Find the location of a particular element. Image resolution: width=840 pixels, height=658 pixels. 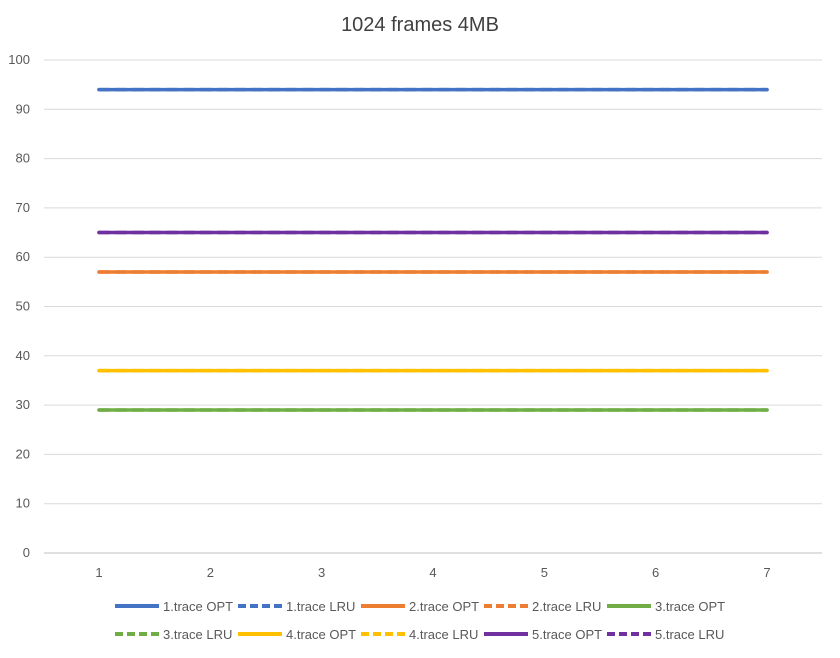

legend-item: 4.trace LRU is located at coordinates (419, 634).